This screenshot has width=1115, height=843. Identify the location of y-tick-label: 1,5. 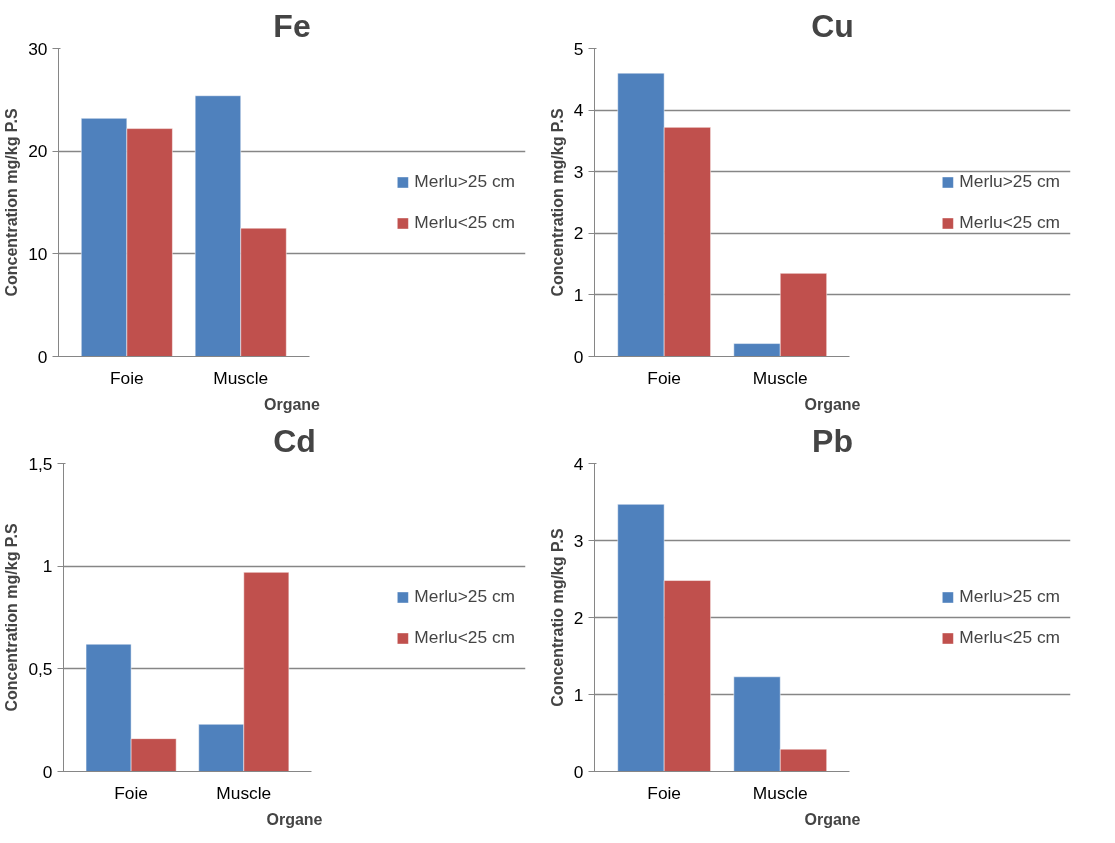
(40, 463).